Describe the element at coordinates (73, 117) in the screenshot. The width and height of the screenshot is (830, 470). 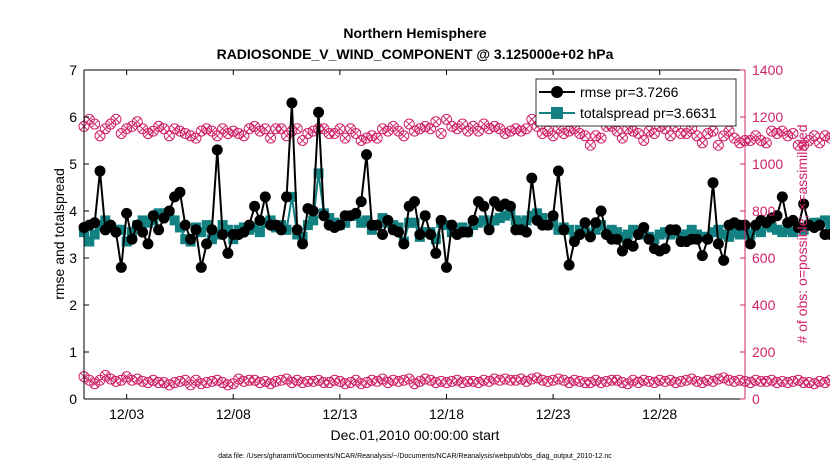
I see `y-left-tick-label: 6` at that location.